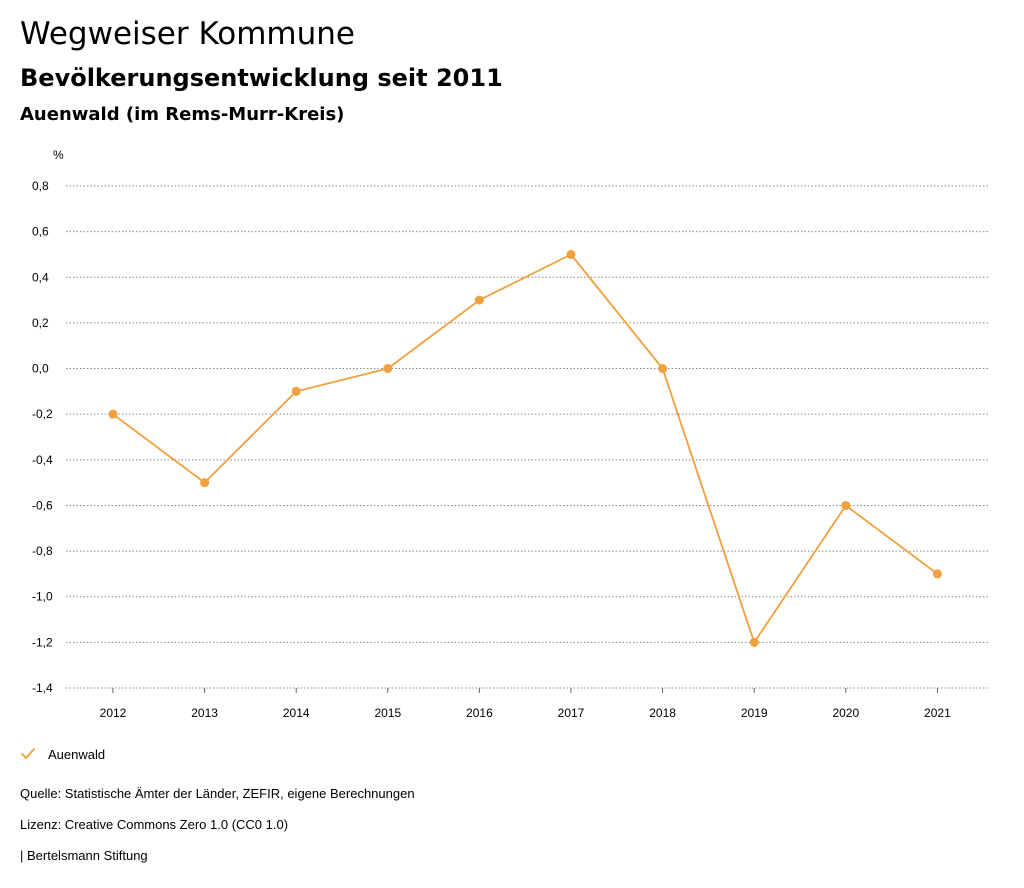  I want to click on x-tick-label: 2017, so click(571, 713).